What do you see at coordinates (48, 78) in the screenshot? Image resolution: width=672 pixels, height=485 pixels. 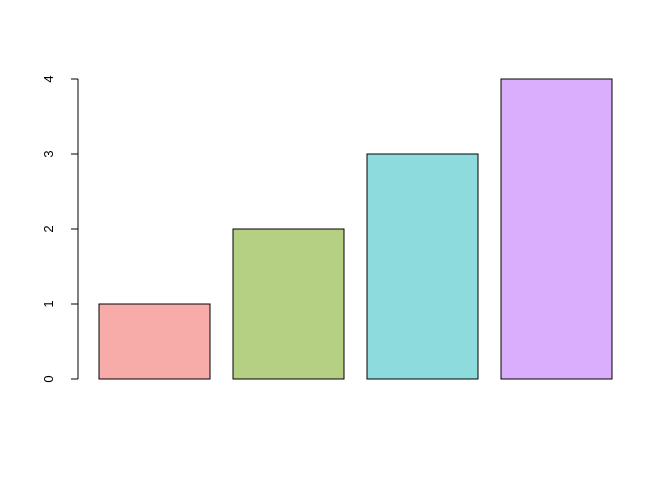 I see `y-tick-label-4: 4` at bounding box center [48, 78].